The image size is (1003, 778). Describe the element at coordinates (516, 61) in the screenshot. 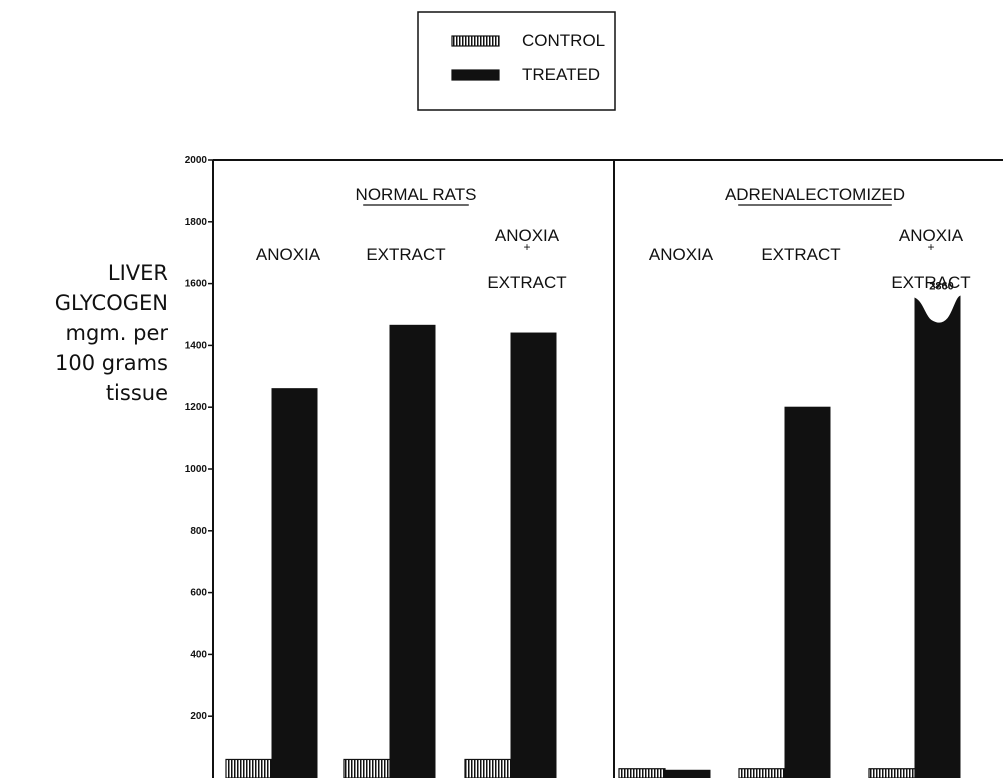

I see `legend-box` at that location.